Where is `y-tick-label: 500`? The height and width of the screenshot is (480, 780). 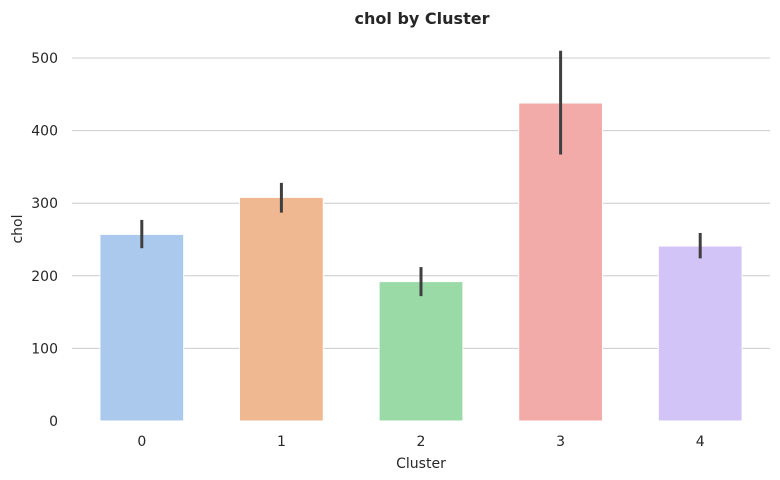 y-tick-label: 500 is located at coordinates (44, 59).